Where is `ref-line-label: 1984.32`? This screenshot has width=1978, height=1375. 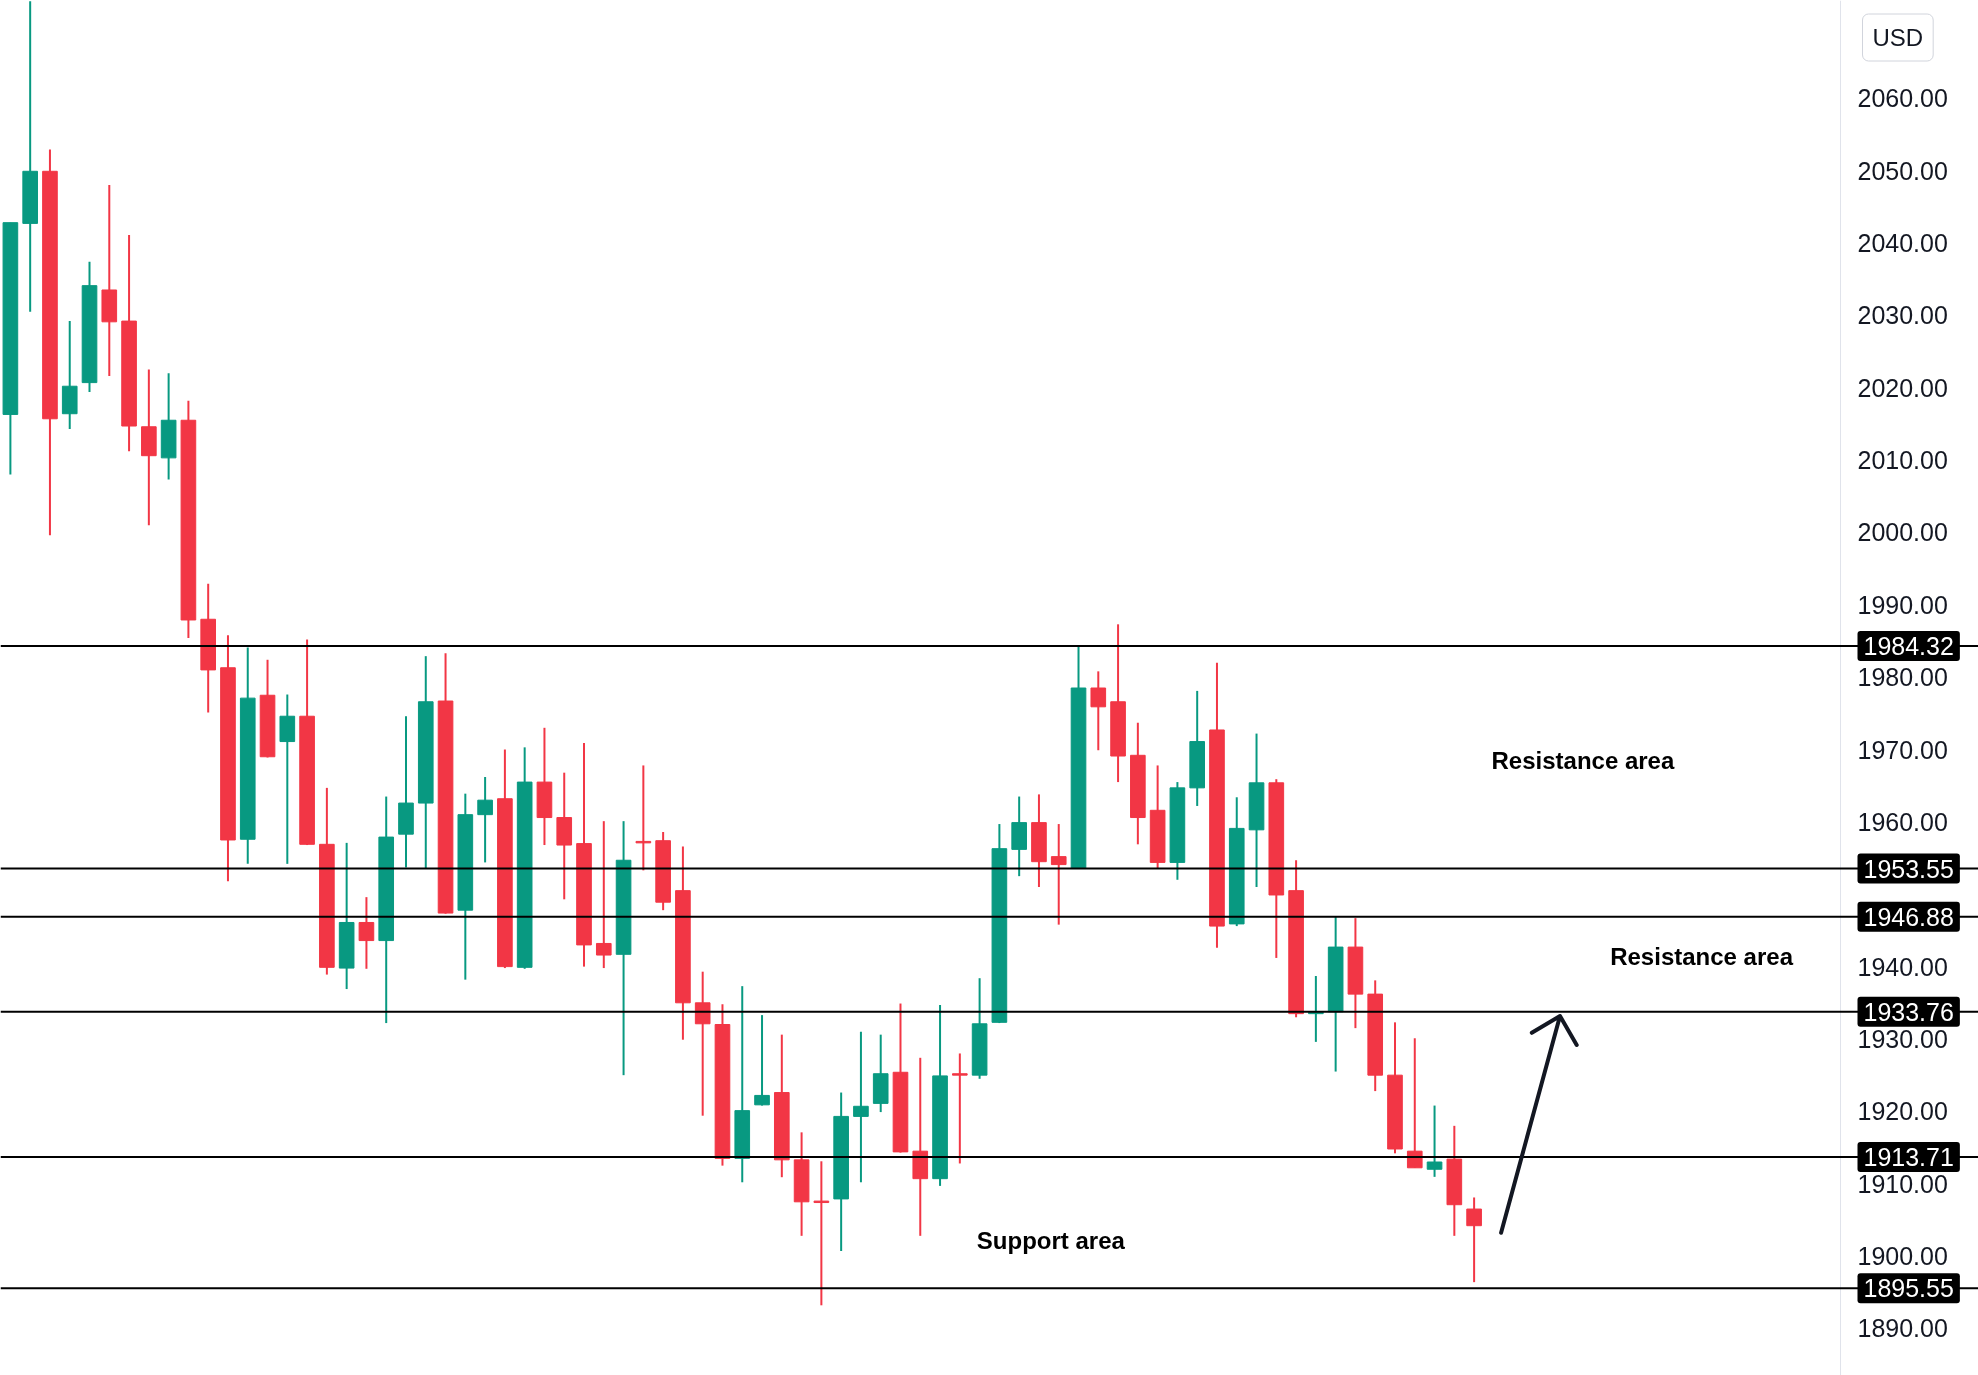
ref-line-label: 1984.32 is located at coordinates (1908, 645).